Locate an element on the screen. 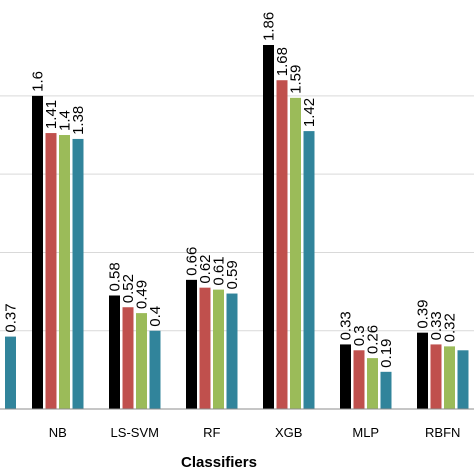 The width and height of the screenshot is (474, 474). bar-label-NB-2: 1.4 is located at coordinates (65, 120).